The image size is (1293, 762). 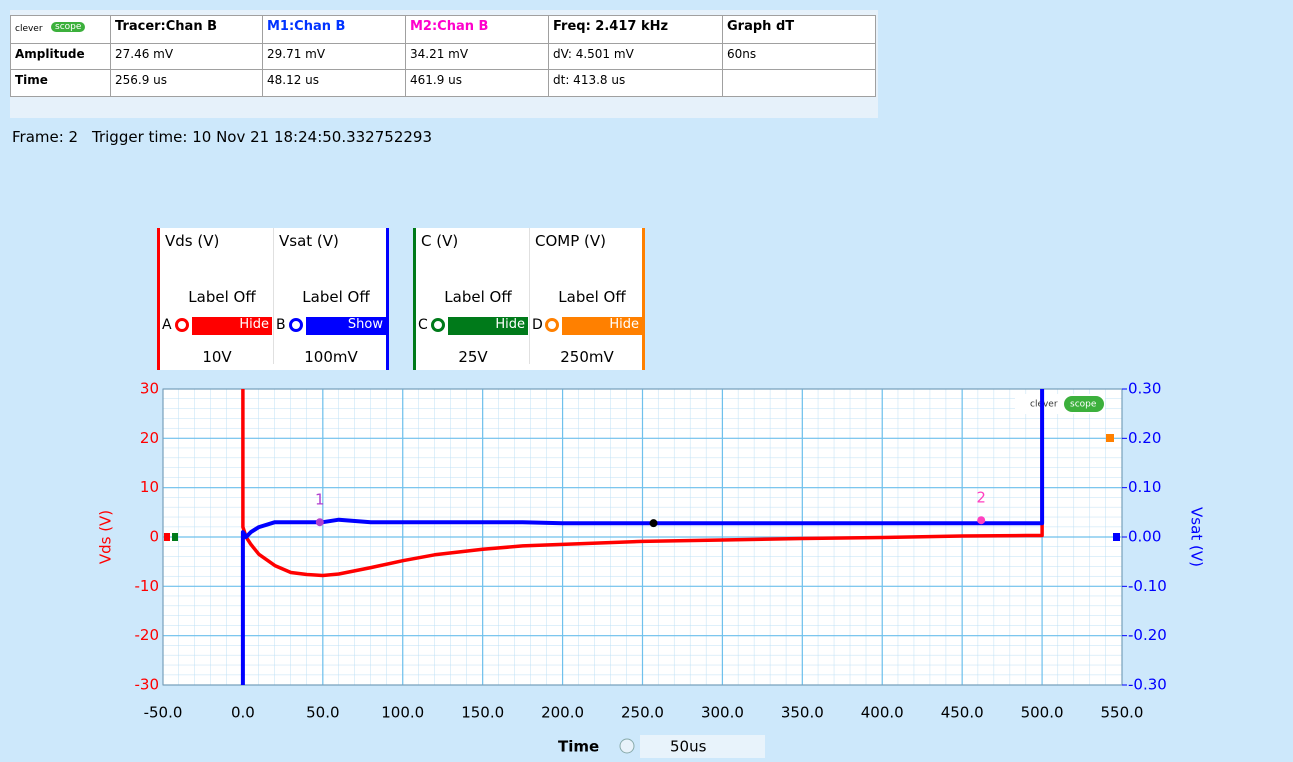 I want to click on channel-button: Show, so click(x=346, y=326).